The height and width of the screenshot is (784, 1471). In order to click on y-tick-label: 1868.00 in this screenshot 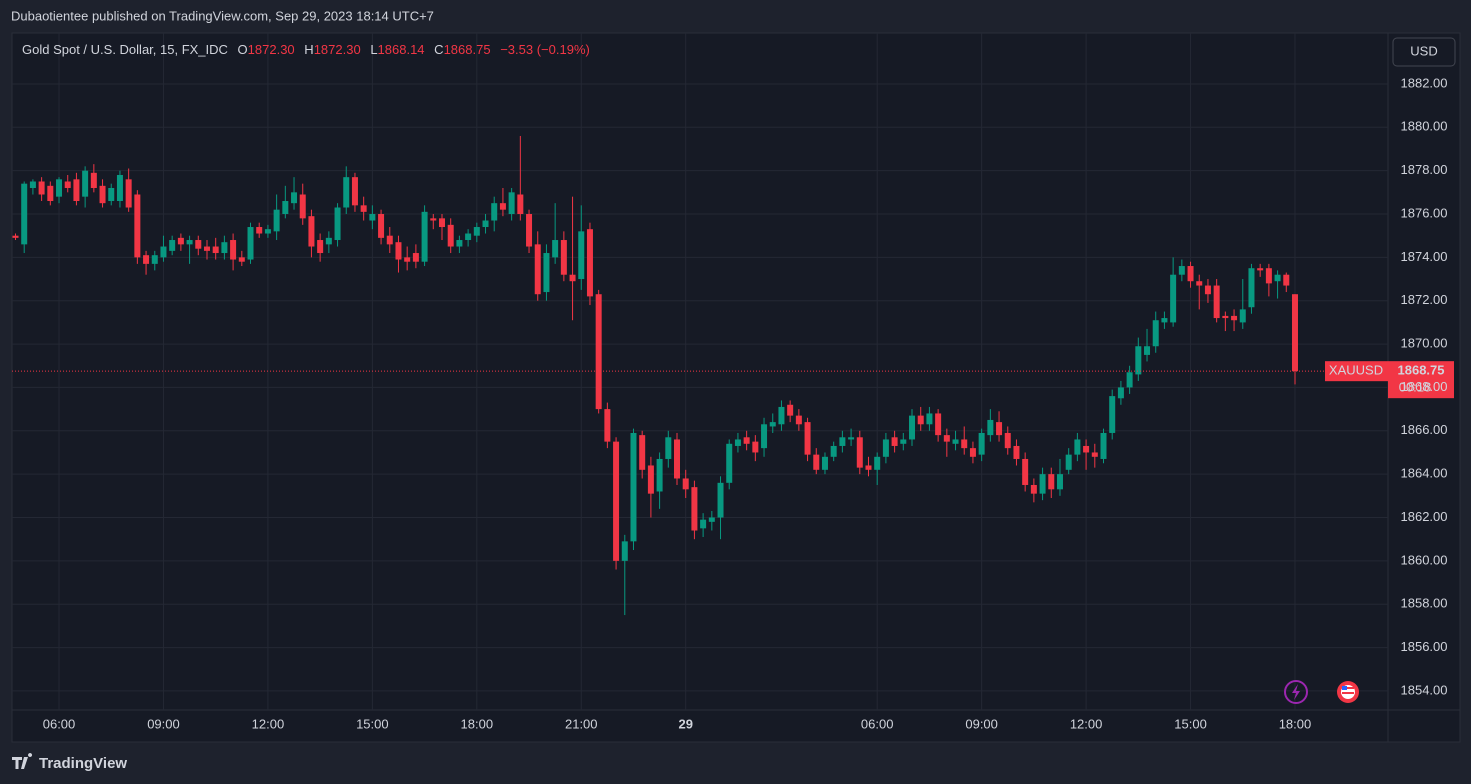, I will do `click(1424, 386)`.